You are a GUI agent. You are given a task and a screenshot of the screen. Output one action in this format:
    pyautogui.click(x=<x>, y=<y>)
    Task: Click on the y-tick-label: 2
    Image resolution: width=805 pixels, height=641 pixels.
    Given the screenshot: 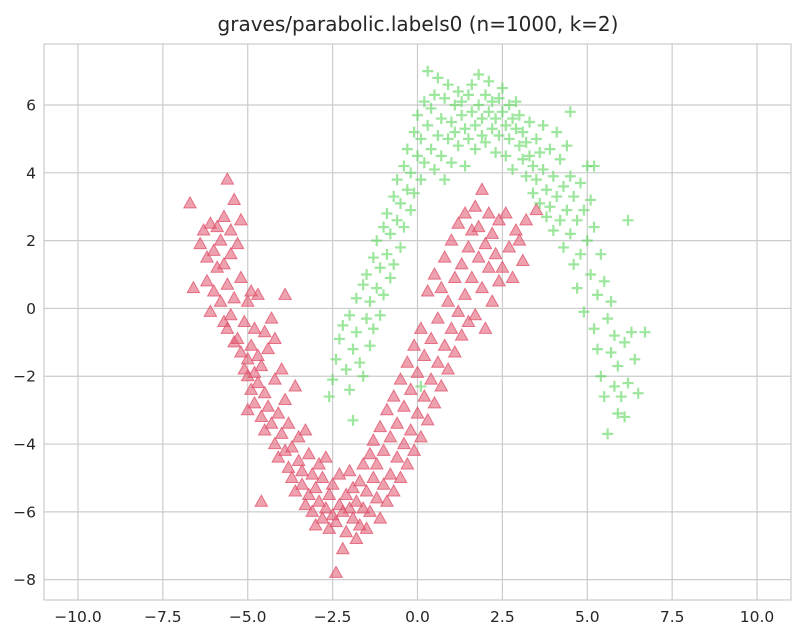 What is the action you would take?
    pyautogui.click(x=31, y=241)
    